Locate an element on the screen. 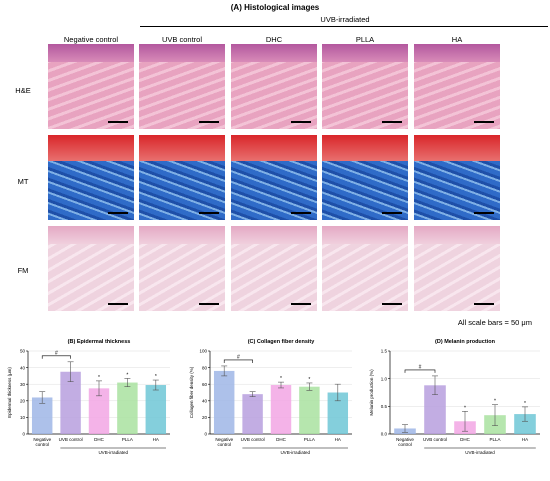  y-tick-label: 80 is located at coordinates (205, 367).